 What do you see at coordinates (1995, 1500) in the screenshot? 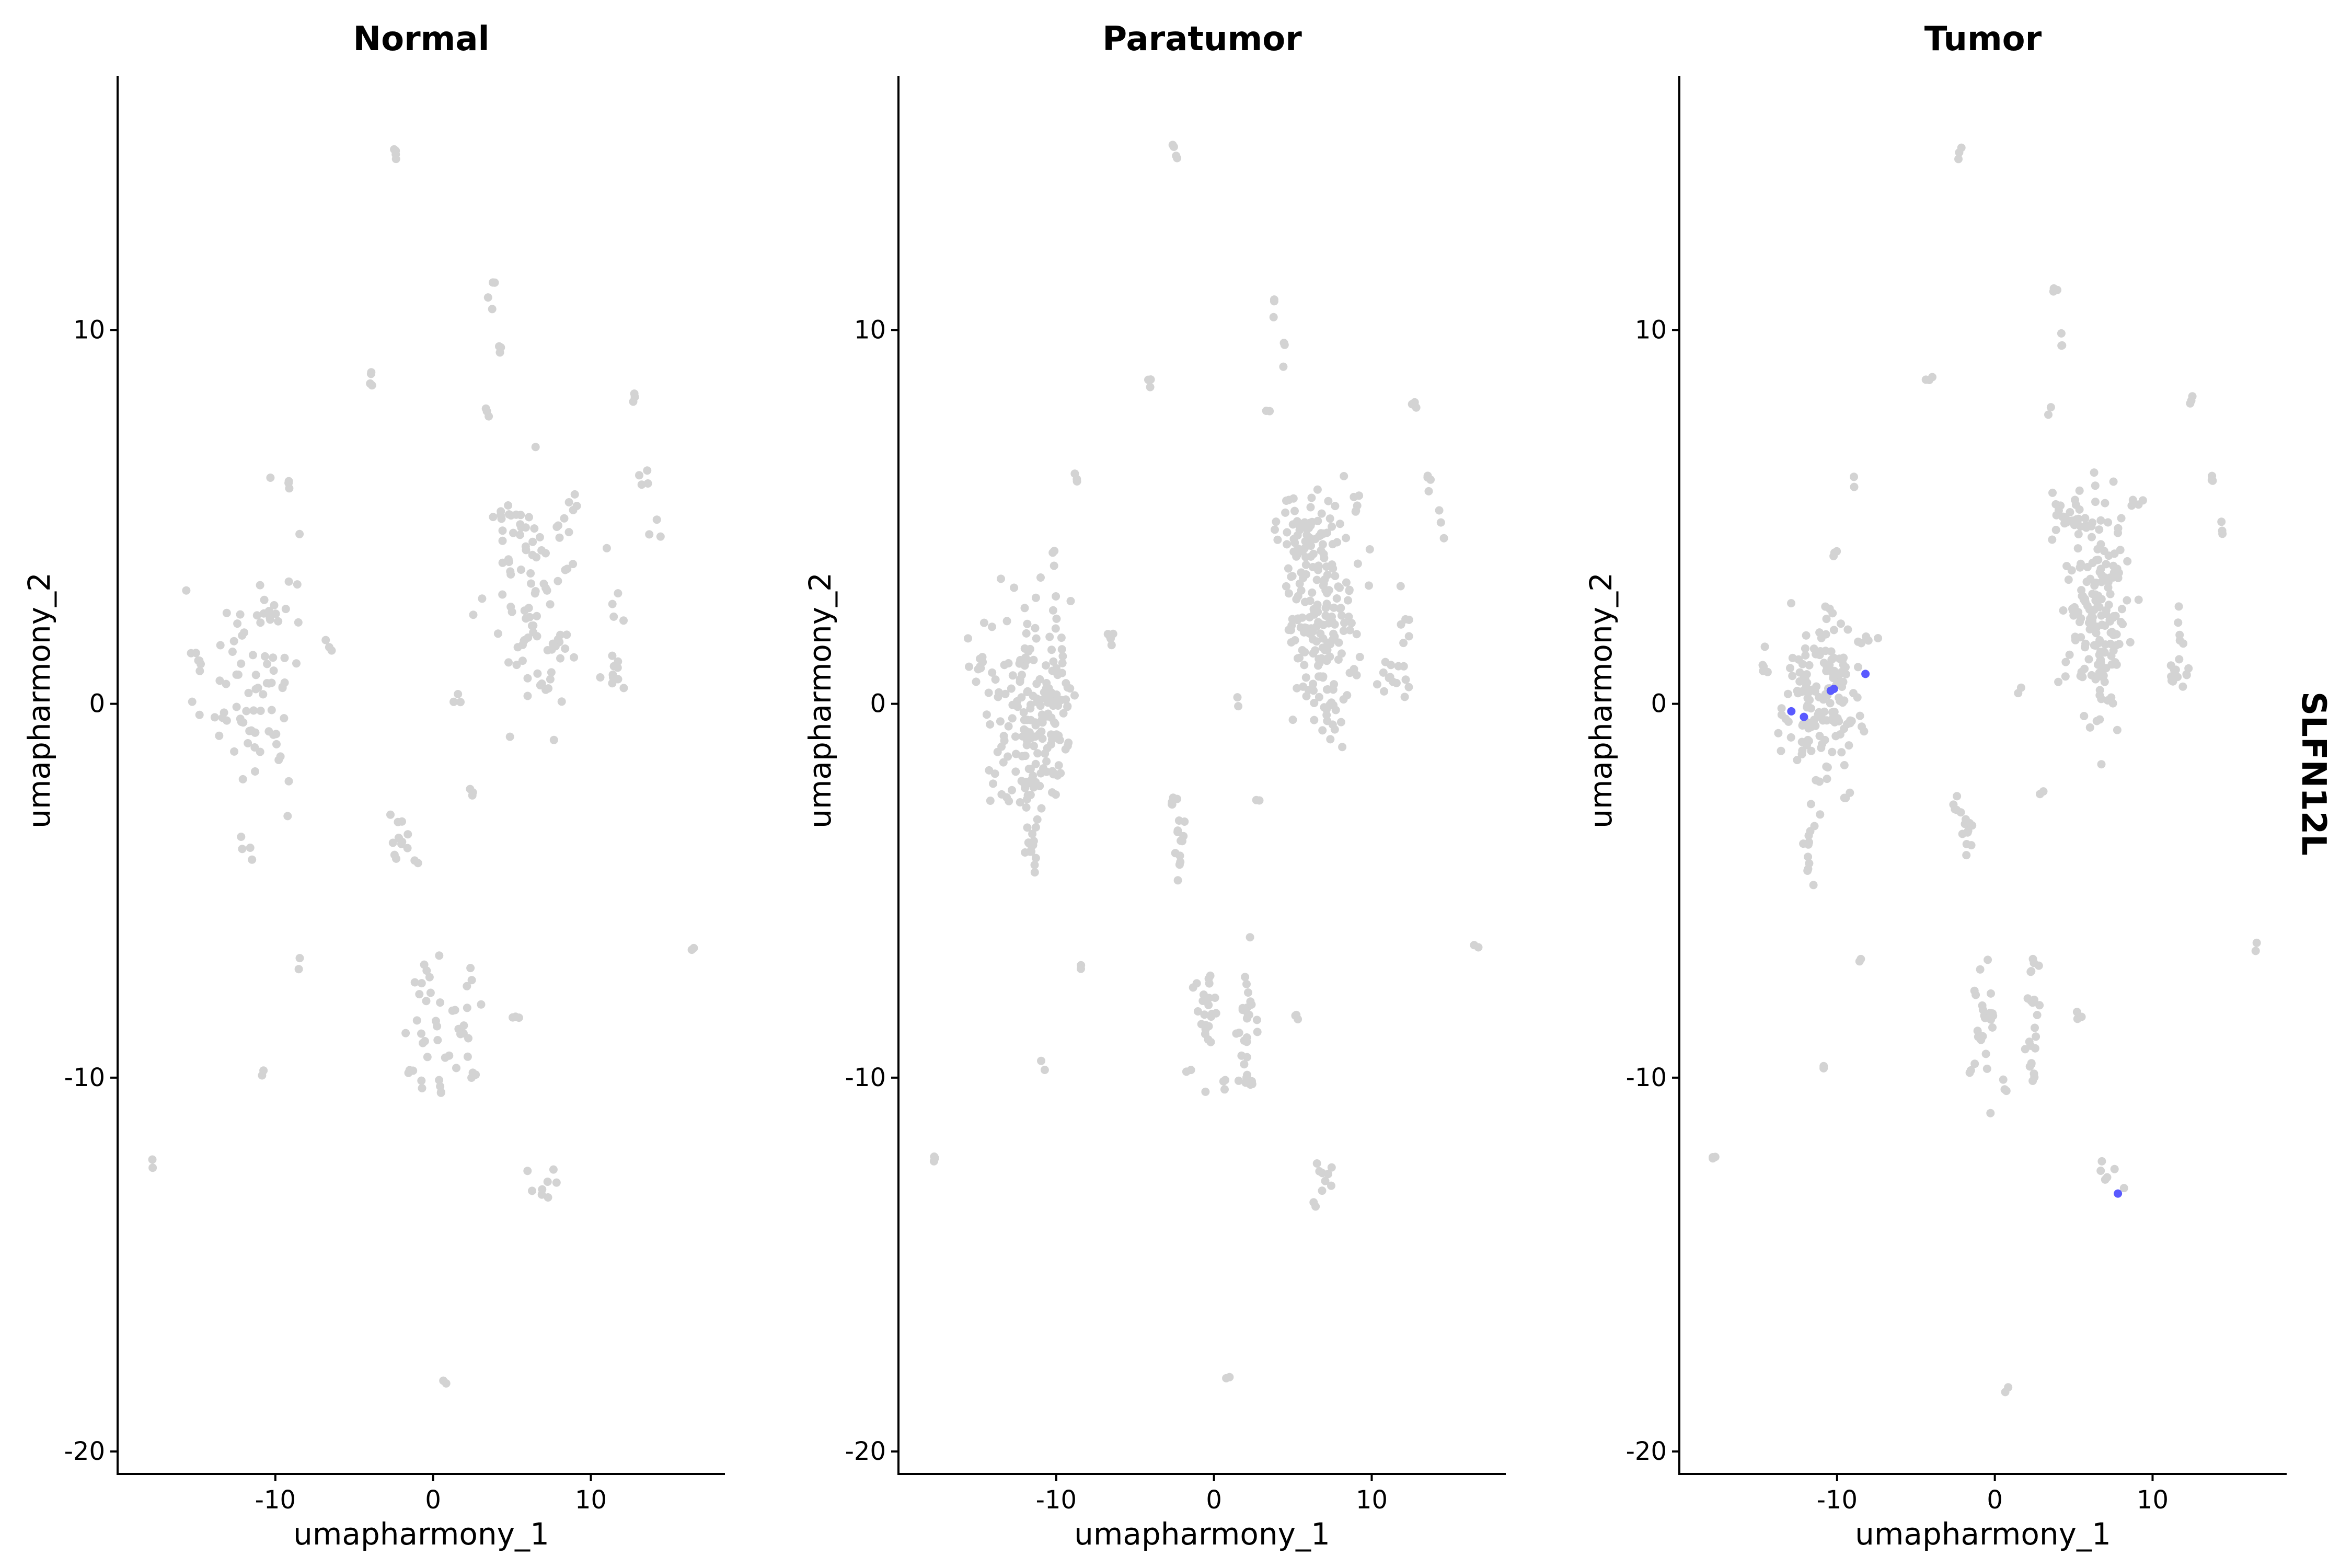
I see `x-tick-label: 0` at bounding box center [1995, 1500].